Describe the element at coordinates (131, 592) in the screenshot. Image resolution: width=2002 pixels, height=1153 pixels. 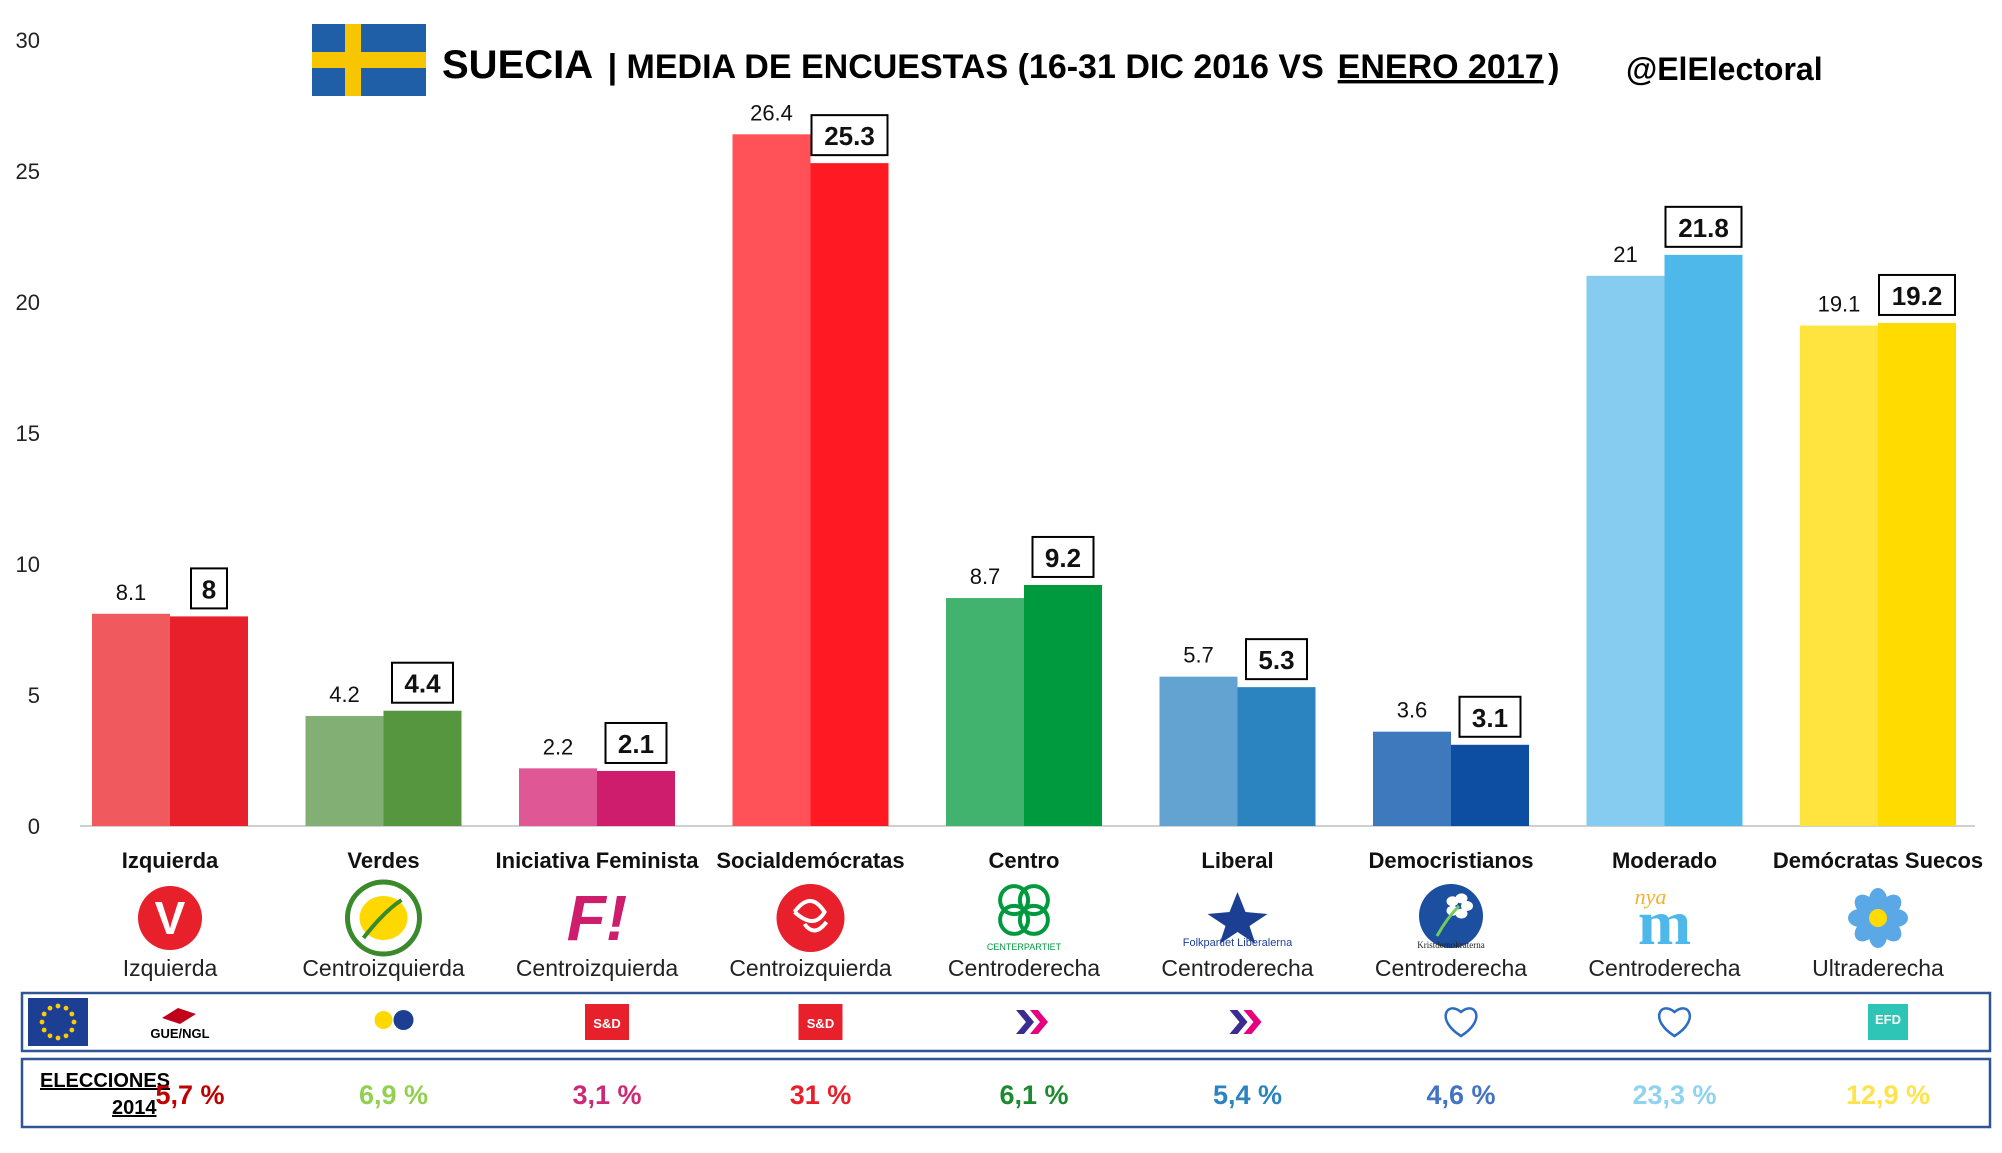
I see `value-label-dic-2016: 8.1` at that location.